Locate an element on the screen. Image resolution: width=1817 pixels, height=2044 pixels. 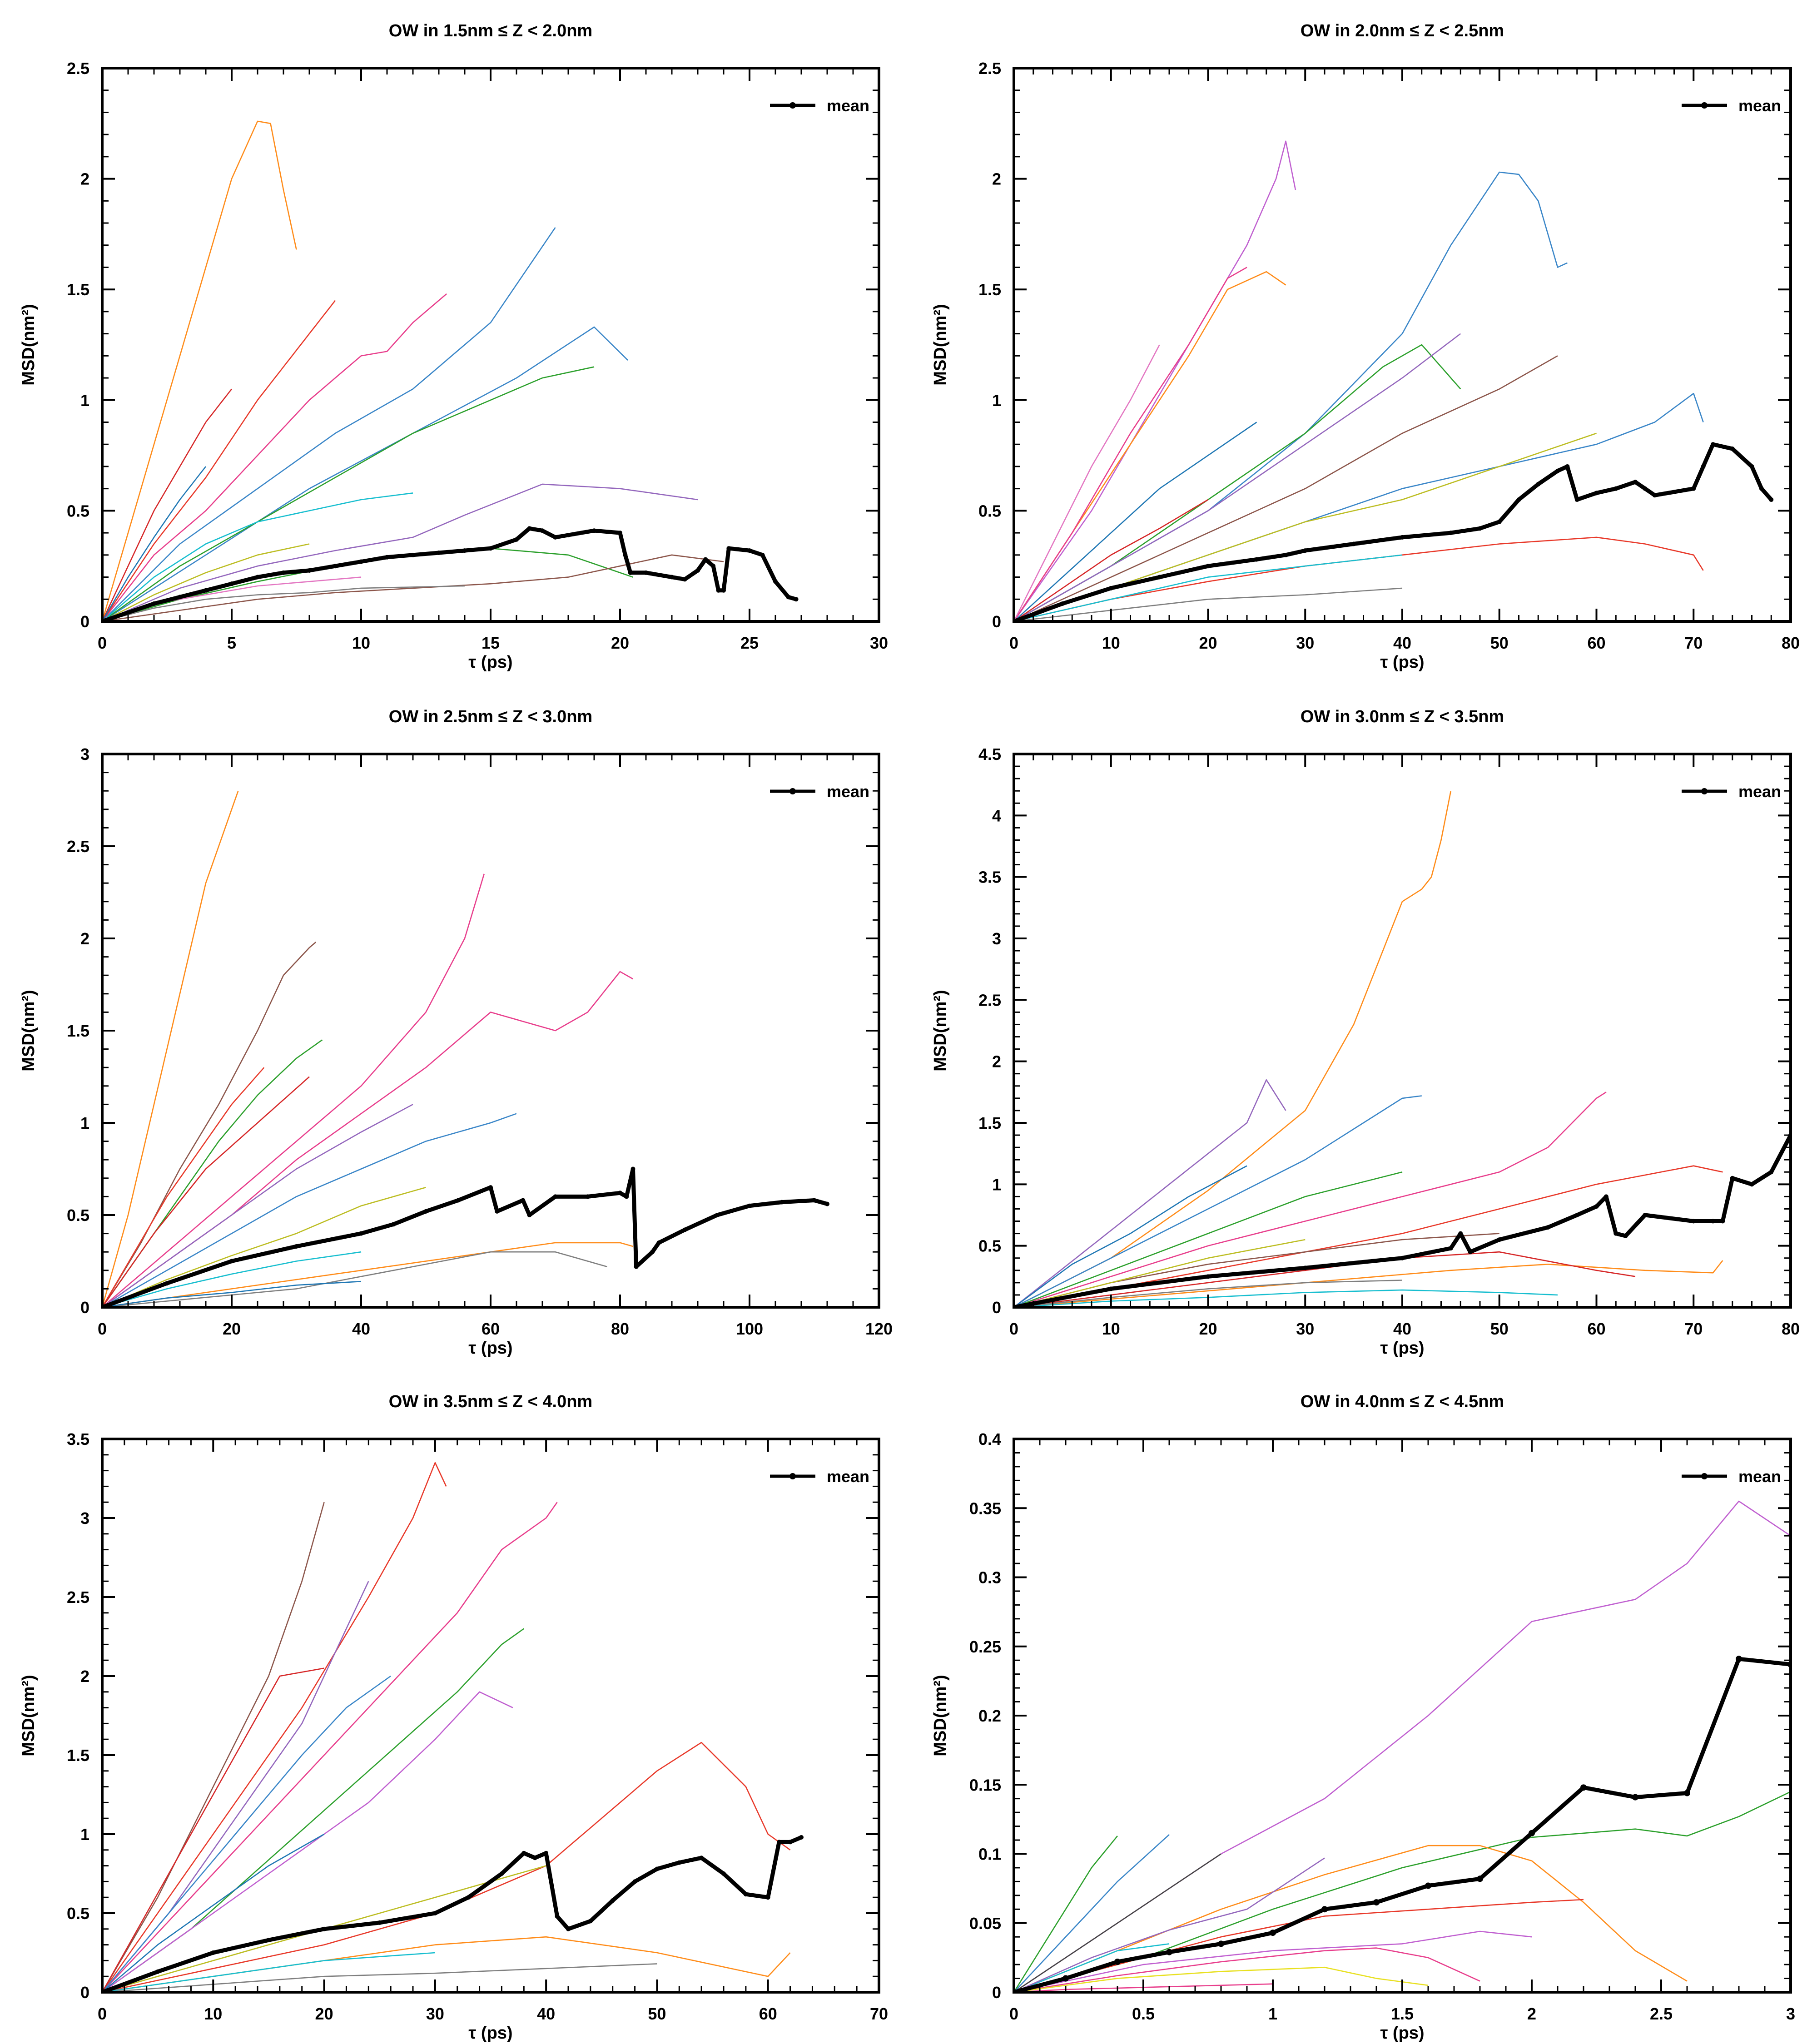
x-tick-label: 25 is located at coordinates (749, 643).